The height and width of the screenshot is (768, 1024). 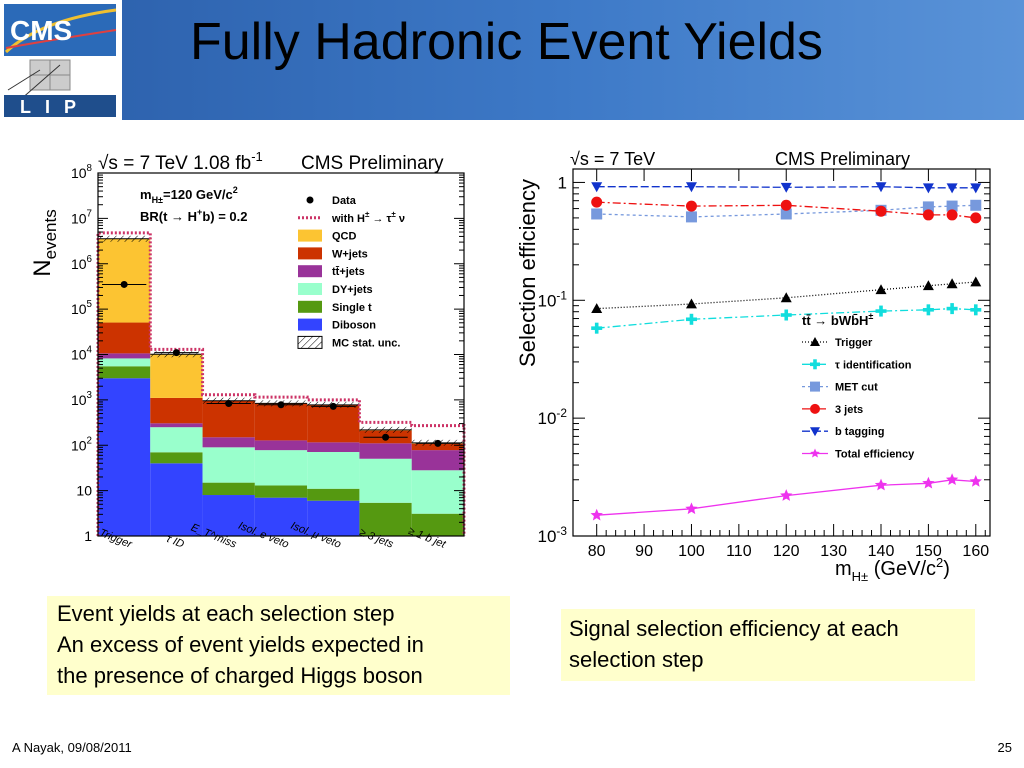 I want to click on y-tick-label-exp: 7, so click(x=89, y=213).